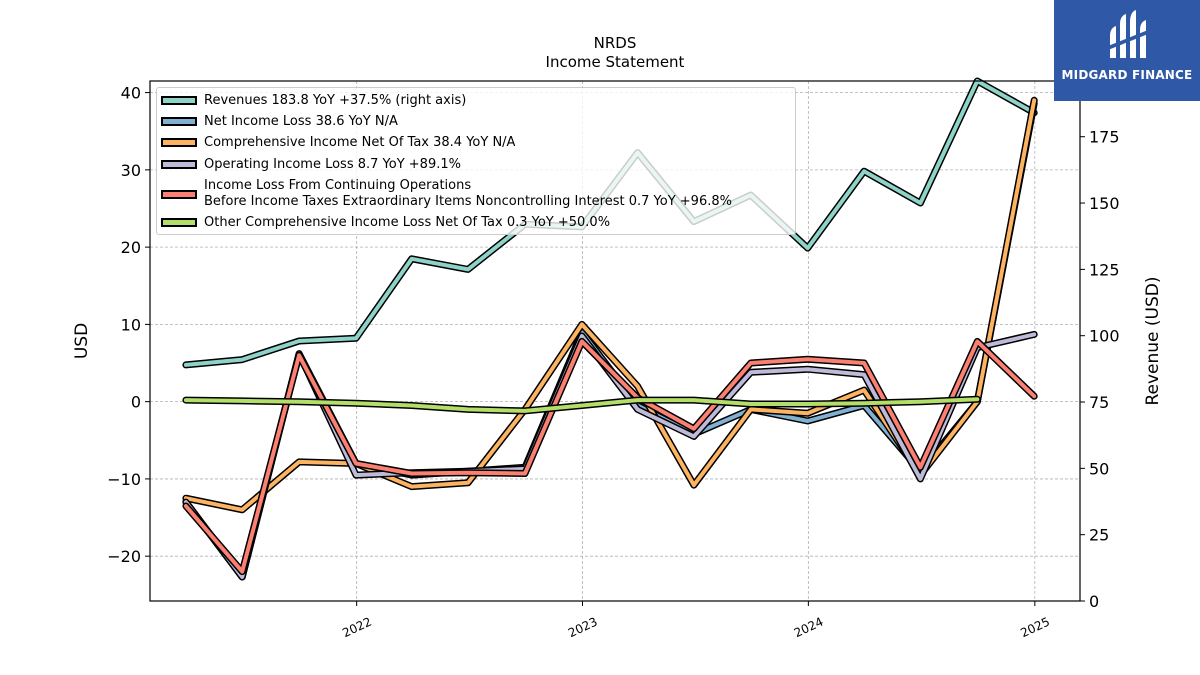  I want to click on right-axis-label: Revenue (USD), so click(1153, 340).